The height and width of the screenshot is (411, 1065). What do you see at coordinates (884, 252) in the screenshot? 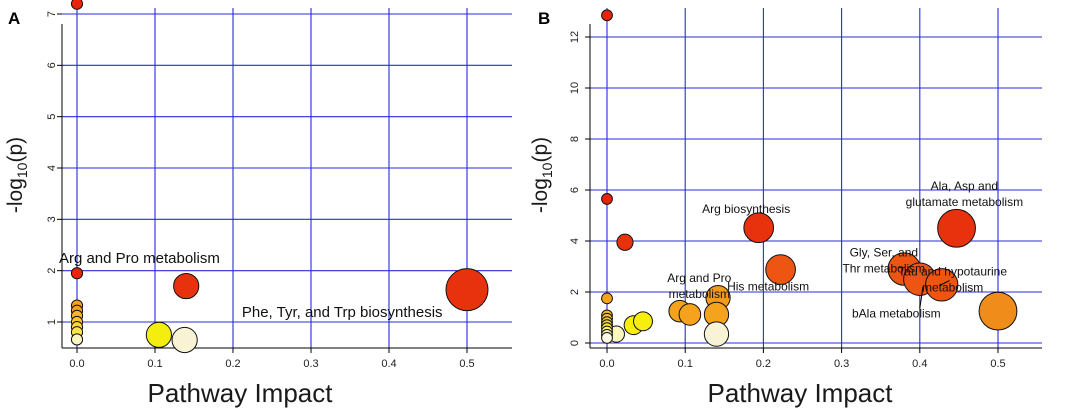
I see `annotation-line: Gly, Ser, and` at bounding box center [884, 252].